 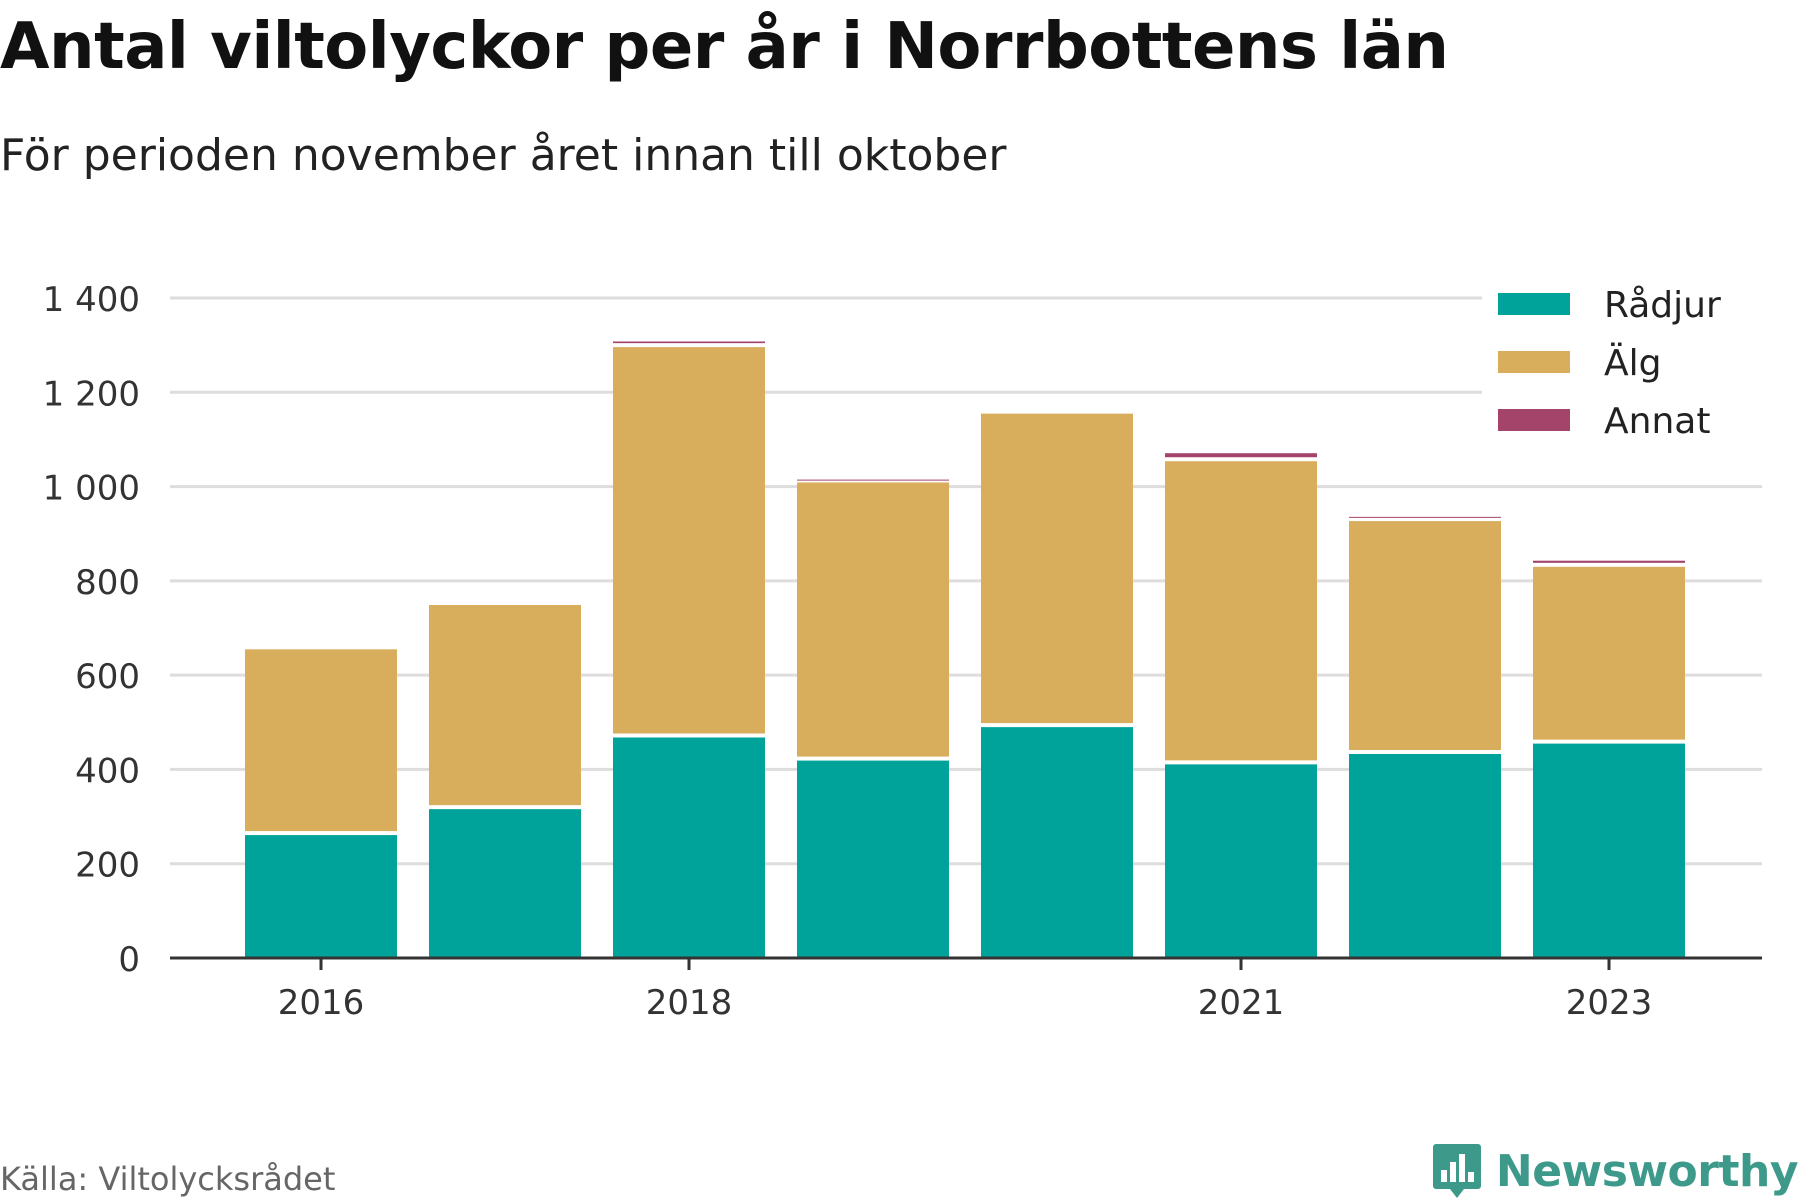 What do you see at coordinates (1425, 517) in the screenshot?
I see `bar-annat-2022` at bounding box center [1425, 517].